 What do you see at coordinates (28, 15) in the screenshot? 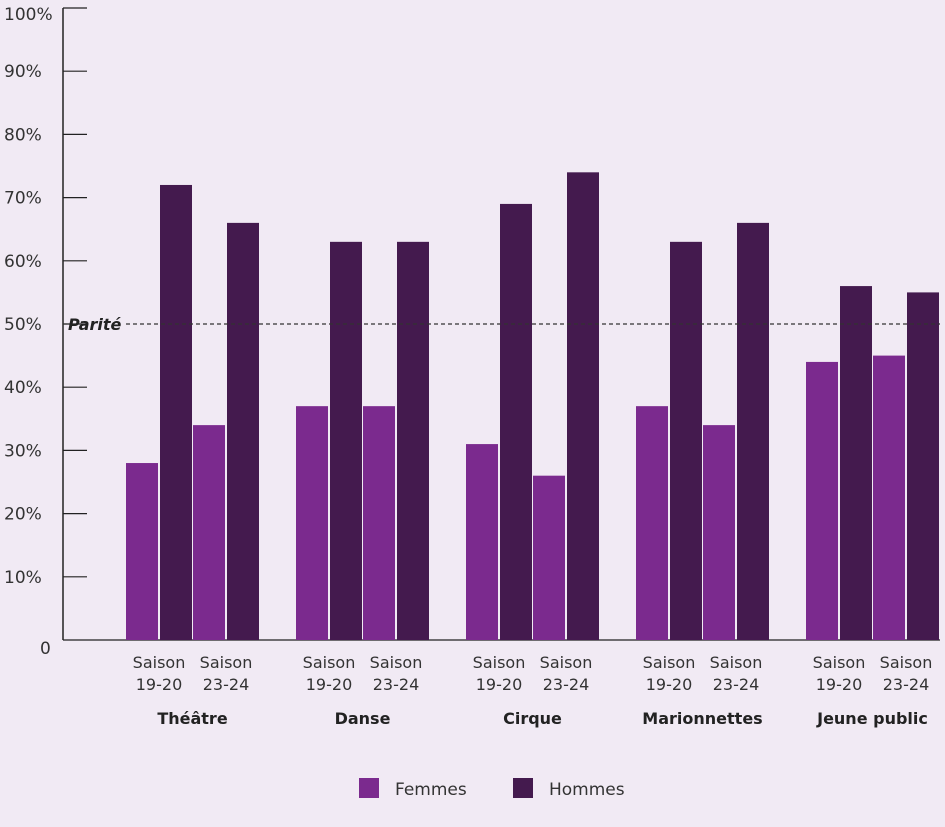
I see `y-tick-label: 100%` at bounding box center [28, 15].